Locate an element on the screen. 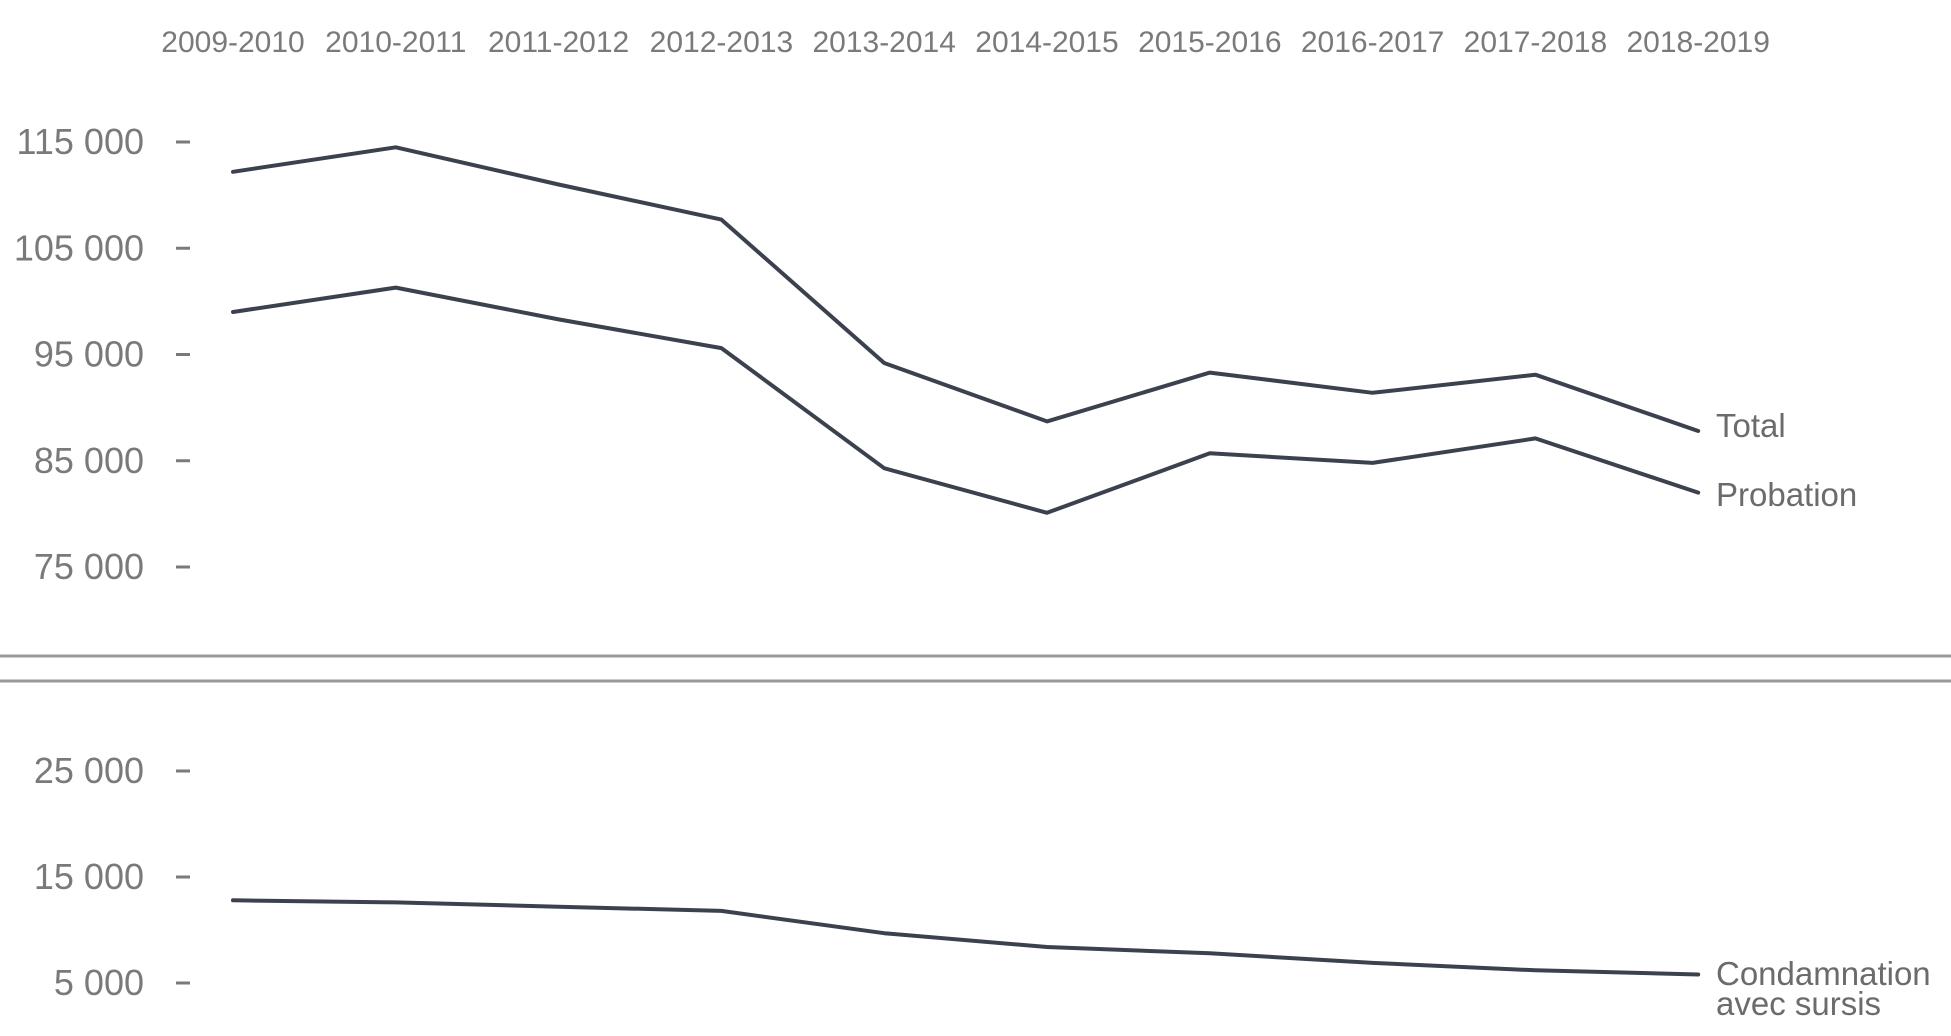  axis-break is located at coordinates (975, 668).